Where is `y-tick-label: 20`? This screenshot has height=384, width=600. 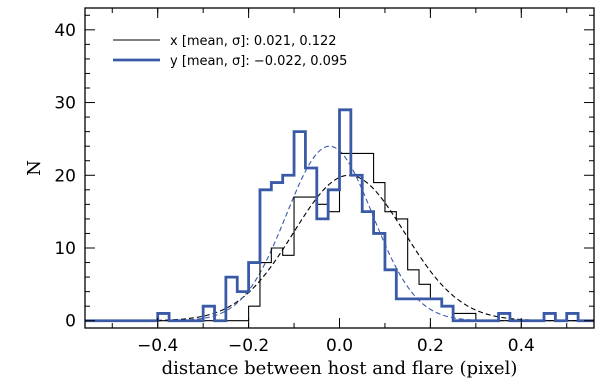
y-tick-label: 20 is located at coordinates (65, 176).